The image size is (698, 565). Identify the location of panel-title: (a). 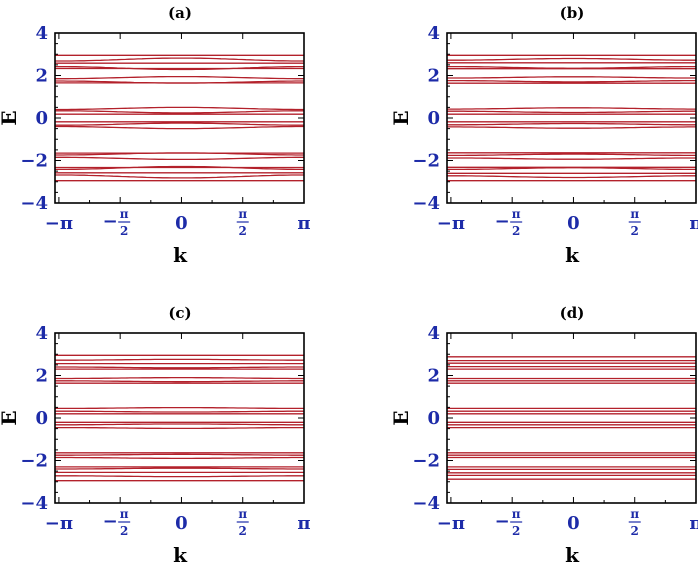
(180, 13).